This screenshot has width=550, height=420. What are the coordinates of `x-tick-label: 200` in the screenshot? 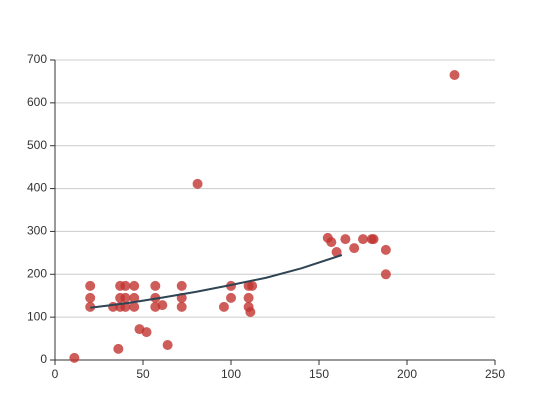 It's located at (407, 374).